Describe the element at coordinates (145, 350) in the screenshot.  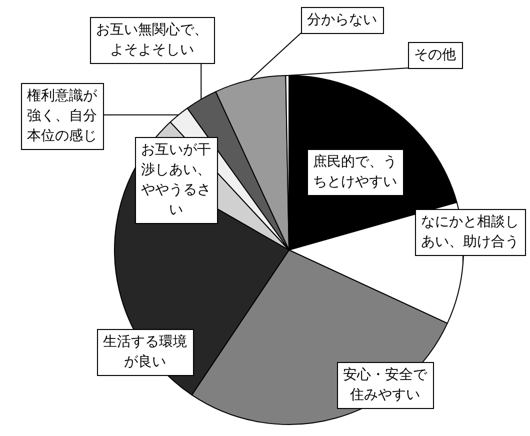
I see `slice-label: 生活する環境が良い` at that location.